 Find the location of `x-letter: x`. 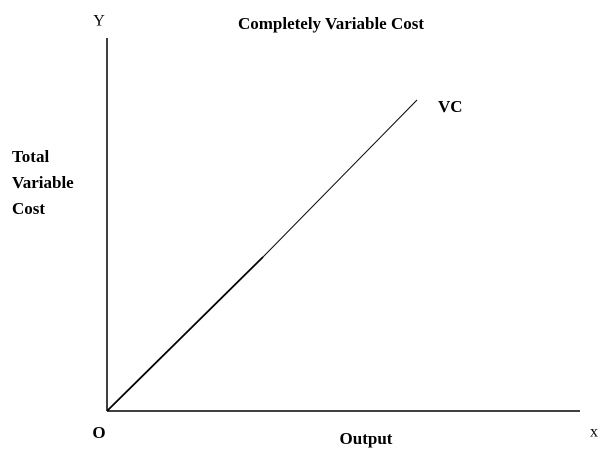

x-letter: x is located at coordinates (594, 432).